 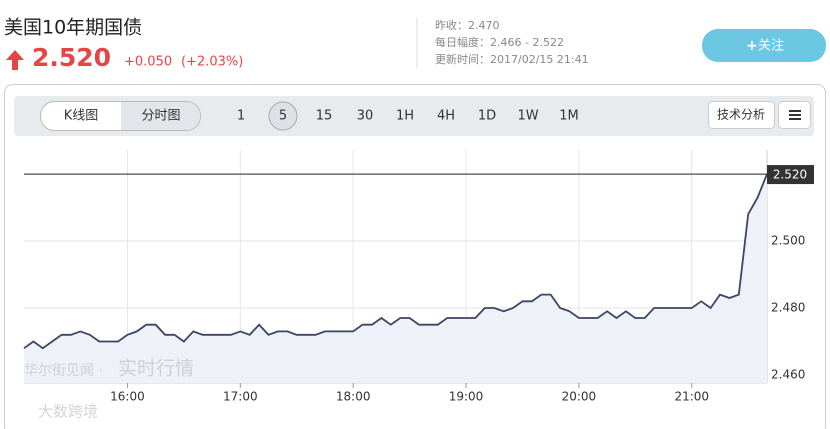 What do you see at coordinates (771, 46) in the screenshot?
I see `follow-label: 关注` at bounding box center [771, 46].